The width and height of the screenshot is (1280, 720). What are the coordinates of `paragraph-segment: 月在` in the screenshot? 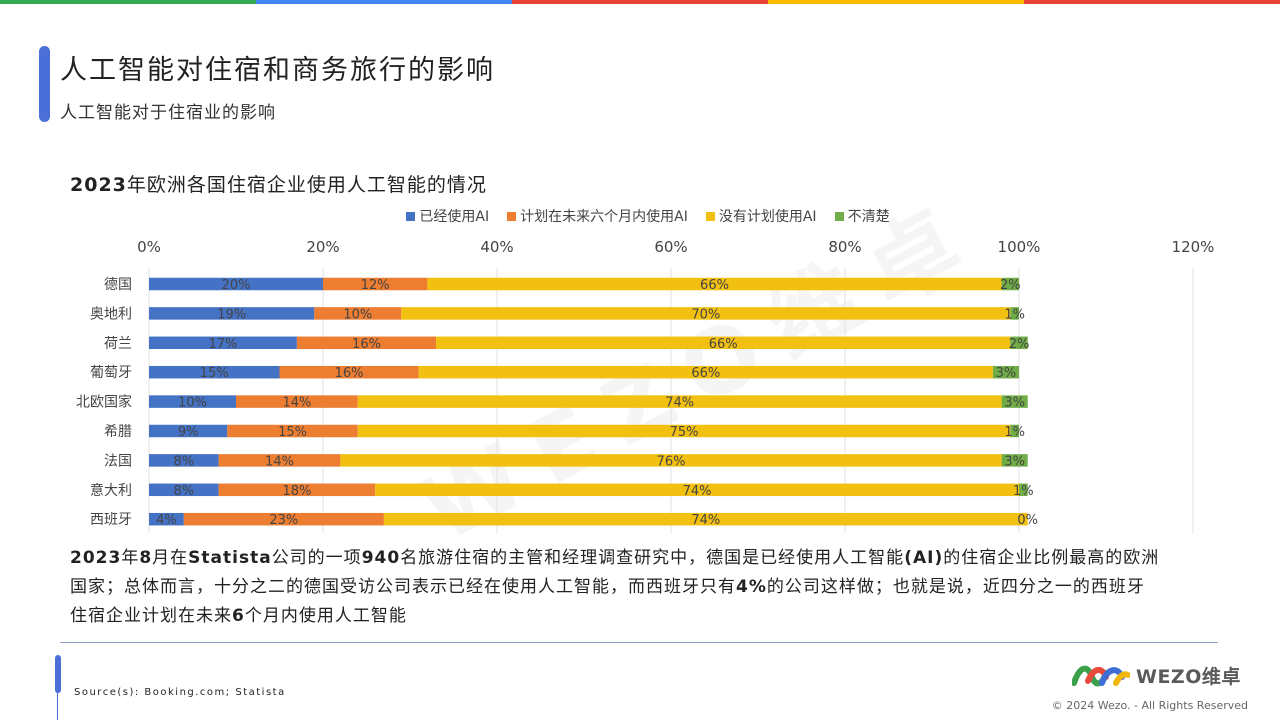 It's located at (170, 558).